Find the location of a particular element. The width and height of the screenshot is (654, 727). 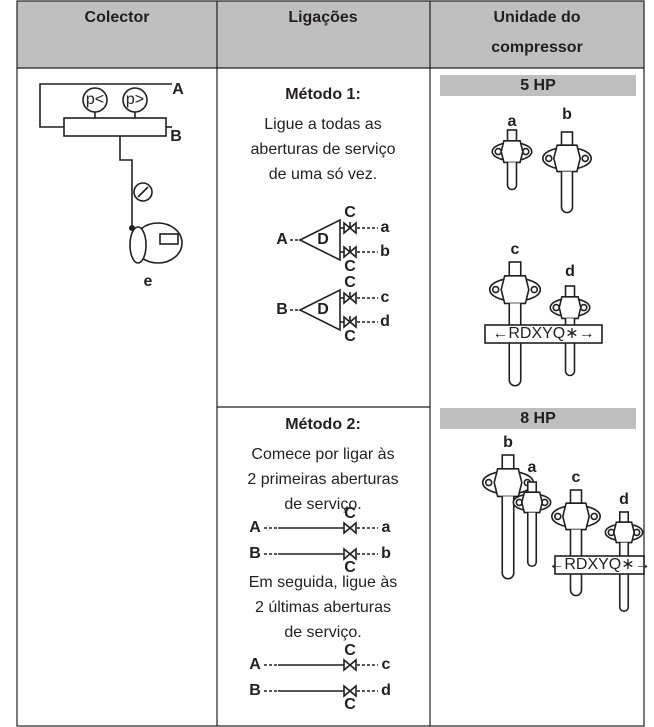

method-text: aberturas de serviço is located at coordinates (323, 149).